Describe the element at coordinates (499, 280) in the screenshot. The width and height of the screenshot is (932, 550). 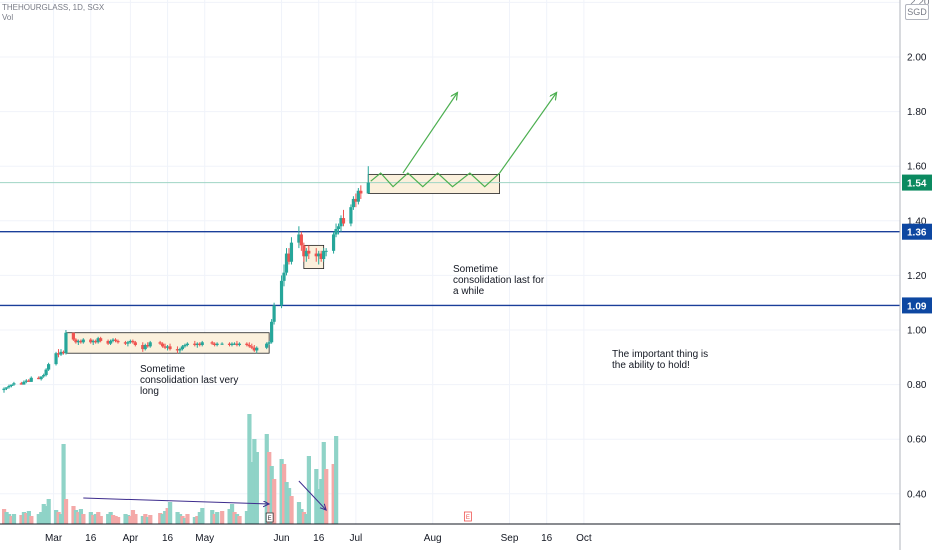
I see `annotation-text-line: consolidation last for` at that location.